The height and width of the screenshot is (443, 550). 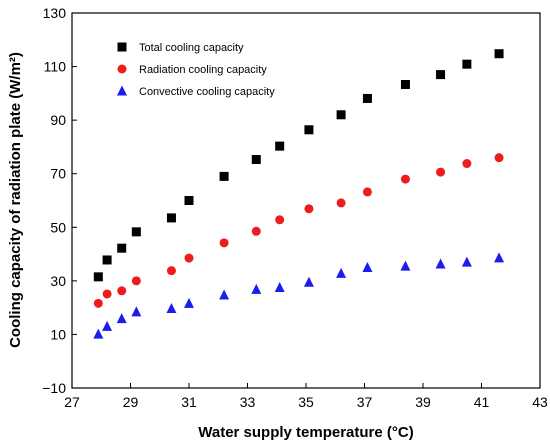 I want to click on x-tick-label: 29, so click(x=131, y=402).